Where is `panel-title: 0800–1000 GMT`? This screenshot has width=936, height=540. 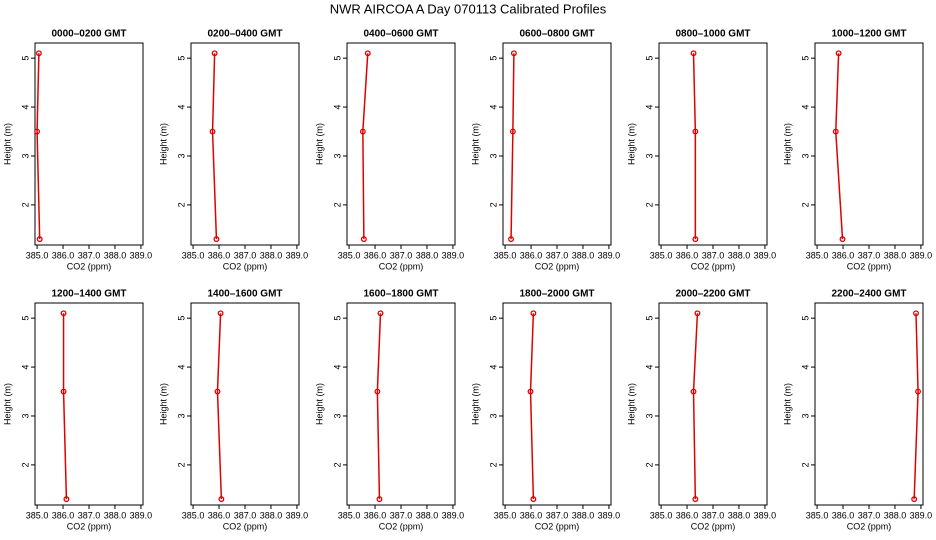 panel-title: 0800–1000 GMT is located at coordinates (712, 34).